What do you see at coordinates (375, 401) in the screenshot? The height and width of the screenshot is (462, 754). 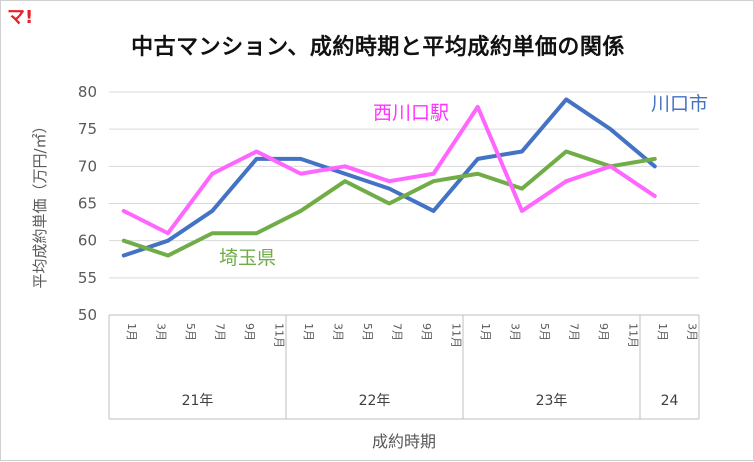 I see `x-year-label: 22年` at bounding box center [375, 401].